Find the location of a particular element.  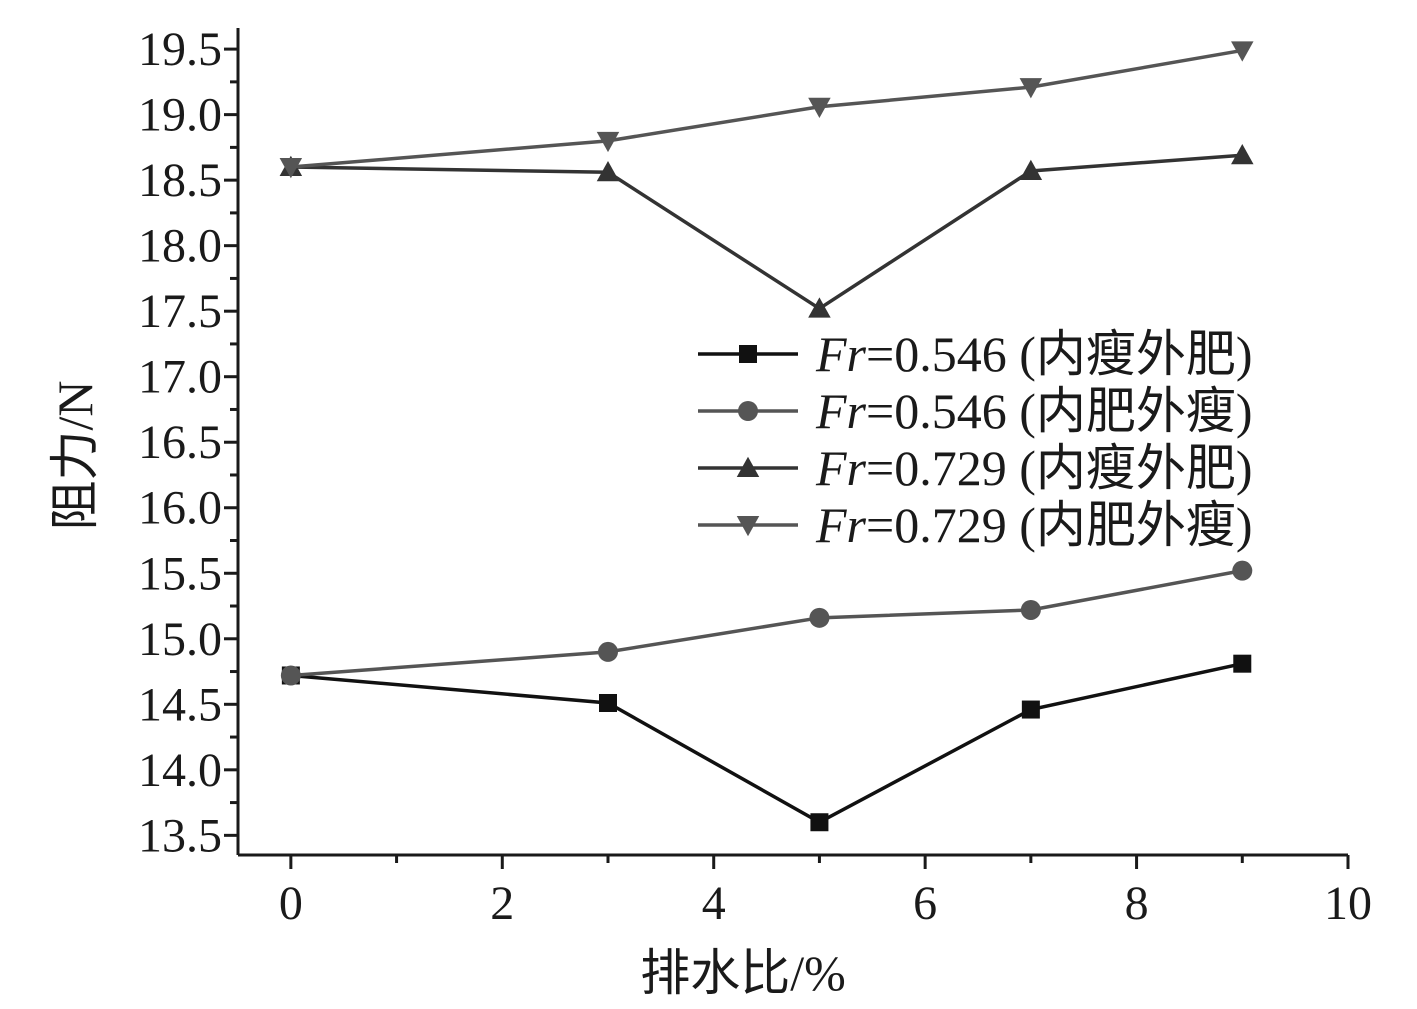

legend-label: Fr=0.729 (内瘦外肥) is located at coordinates (1034, 468).